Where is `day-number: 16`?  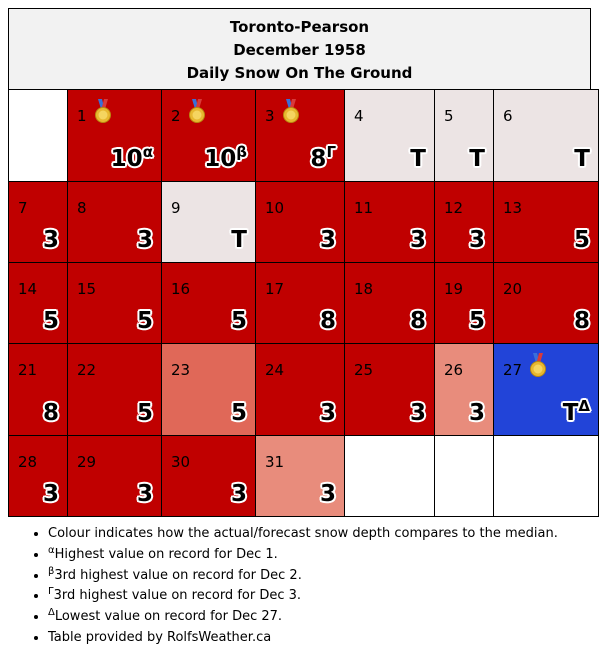 day-number: 16 is located at coordinates (181, 289).